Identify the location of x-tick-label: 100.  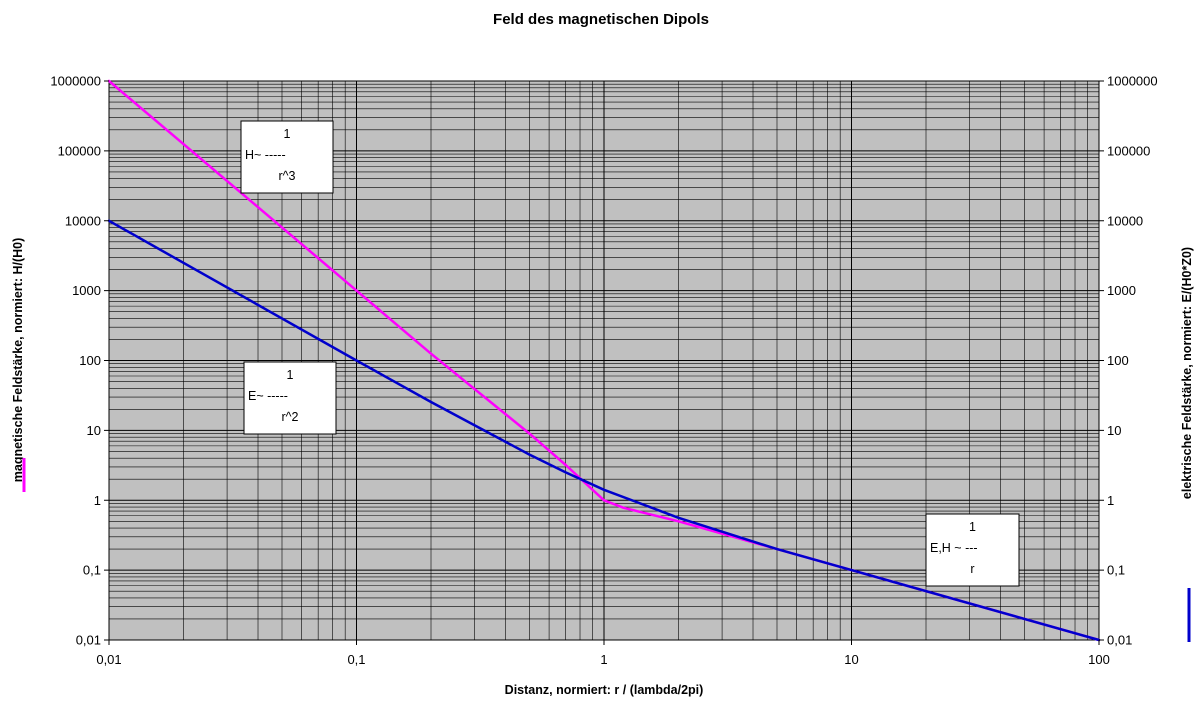
(1099, 659).